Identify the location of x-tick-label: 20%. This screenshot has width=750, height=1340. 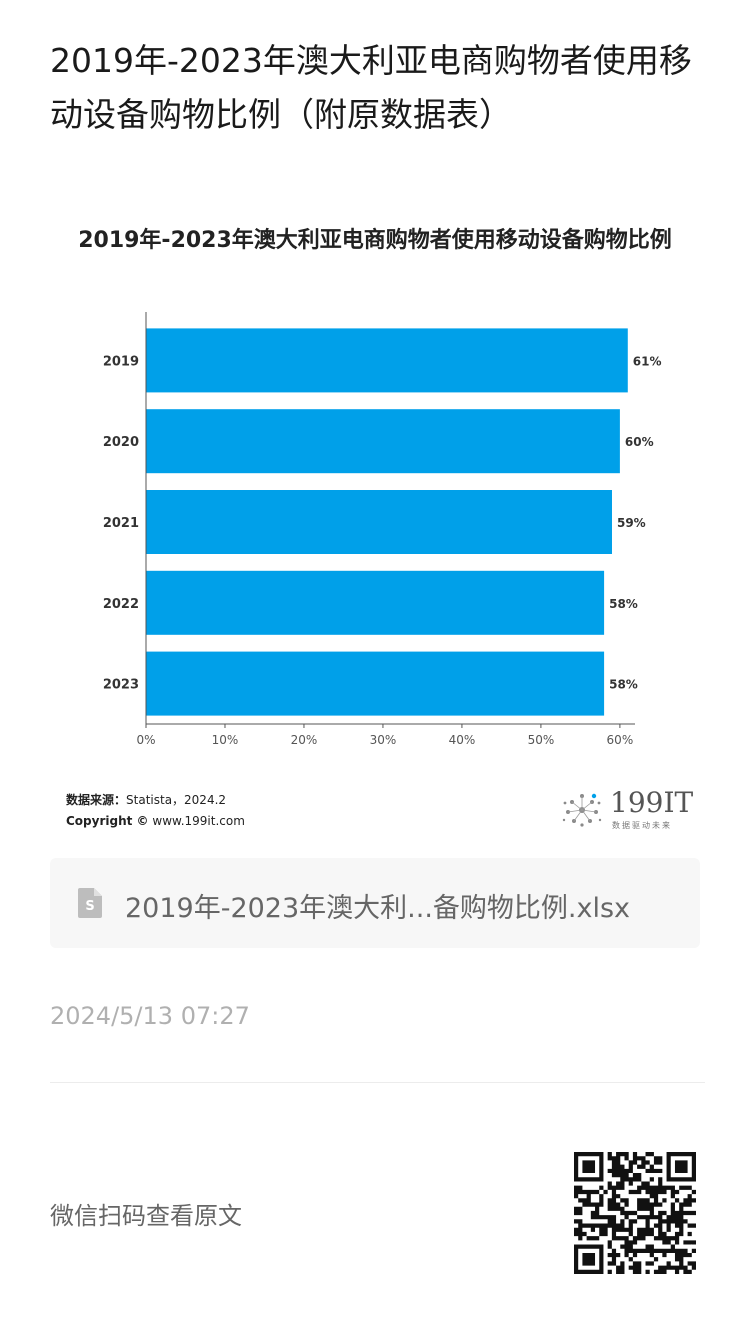
(304, 740).